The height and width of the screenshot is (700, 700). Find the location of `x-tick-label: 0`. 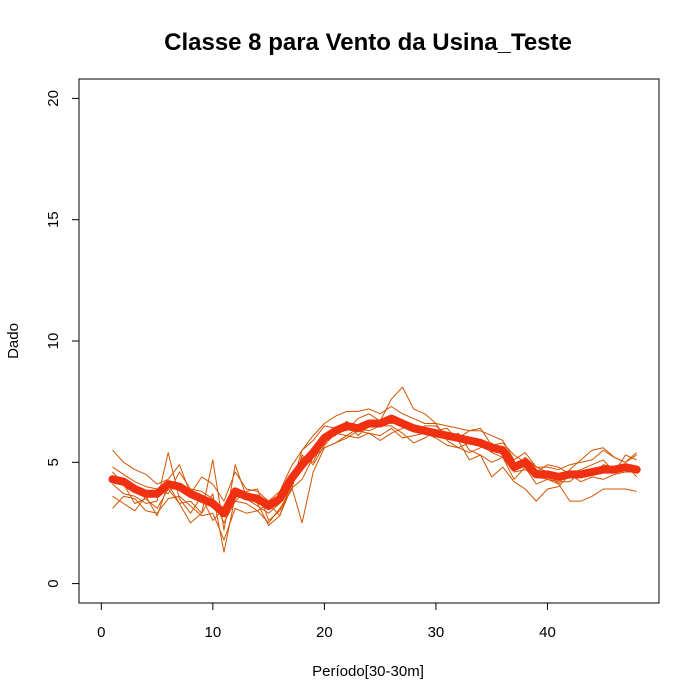

x-tick-label: 0 is located at coordinates (101, 632).